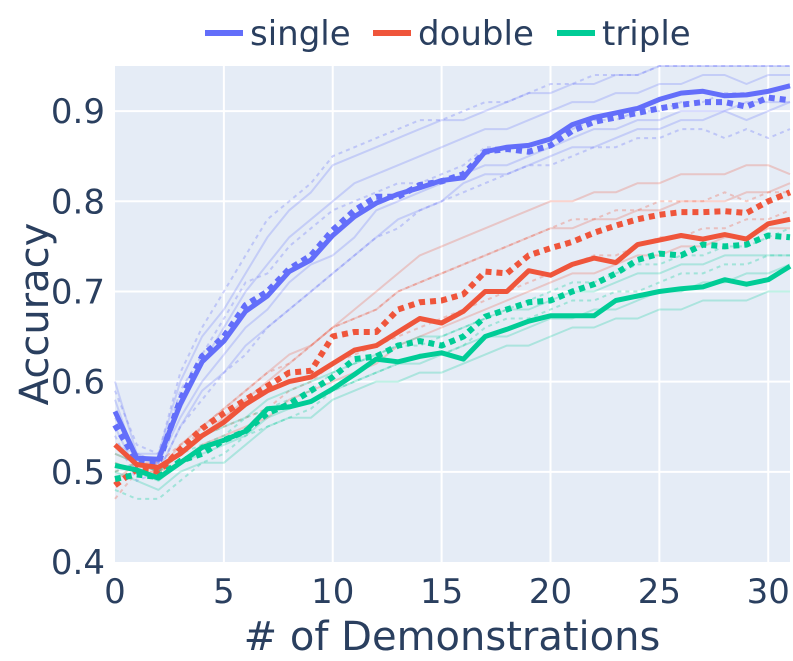  Describe the element at coordinates (78, 383) in the screenshot. I see `y-tick-label: 0.6` at that location.